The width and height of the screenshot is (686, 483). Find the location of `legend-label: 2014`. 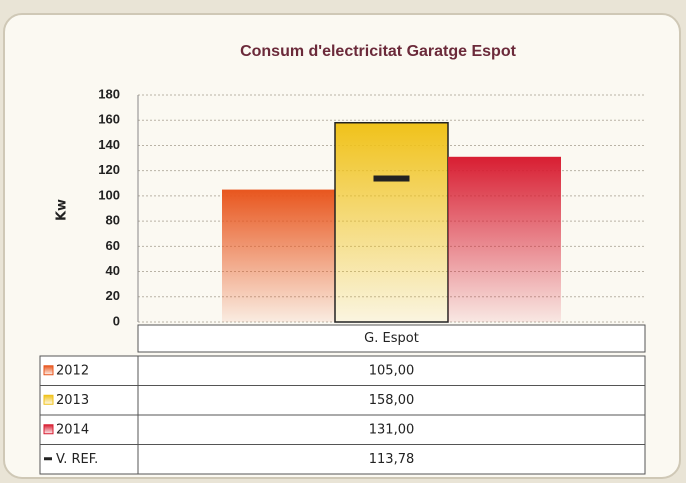

legend-label: 2014 is located at coordinates (72, 429).